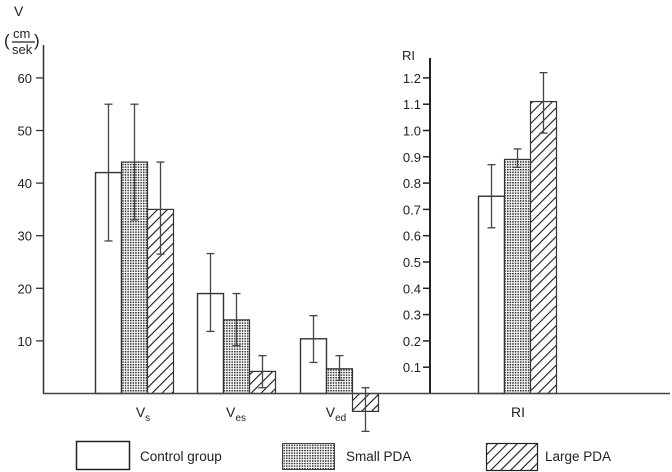 This screenshot has width=672, height=472. Describe the element at coordinates (25, 288) in the screenshot. I see `left-y-tick-label: 20` at that location.